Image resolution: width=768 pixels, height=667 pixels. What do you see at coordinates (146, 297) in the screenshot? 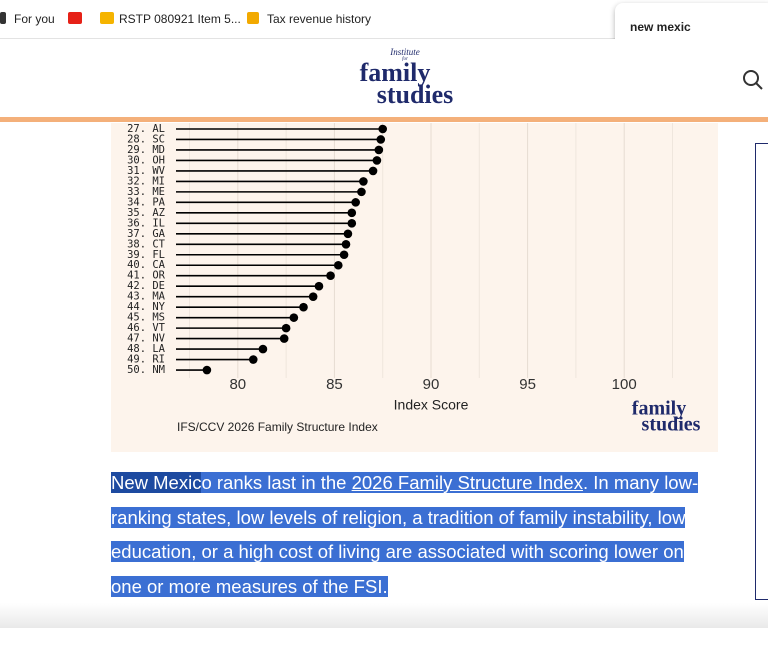
I see `y-tick-label: 43. MA` at bounding box center [146, 297].